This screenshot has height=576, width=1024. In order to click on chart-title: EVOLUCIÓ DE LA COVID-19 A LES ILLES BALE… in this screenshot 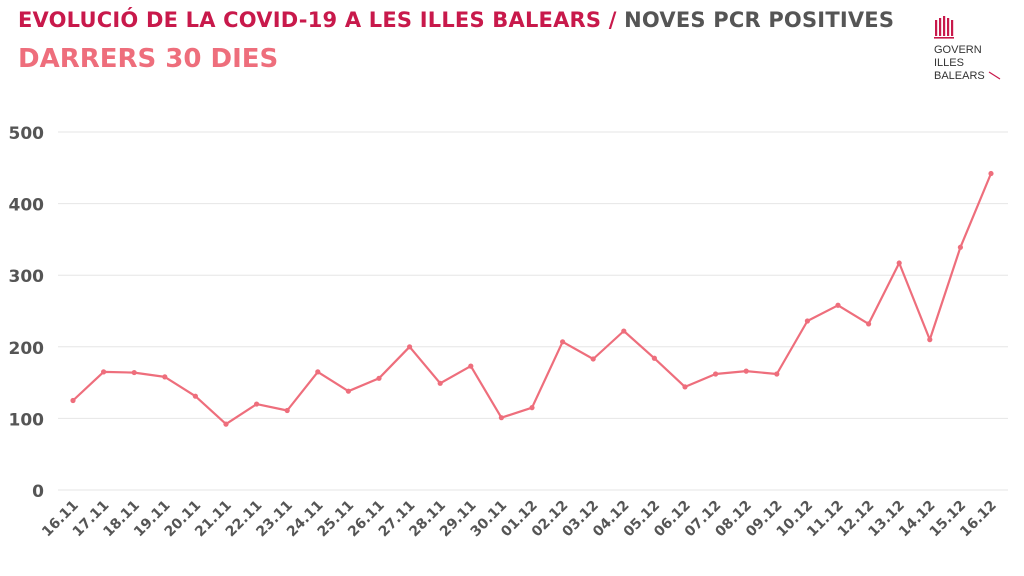, I will do `click(456, 20)`.